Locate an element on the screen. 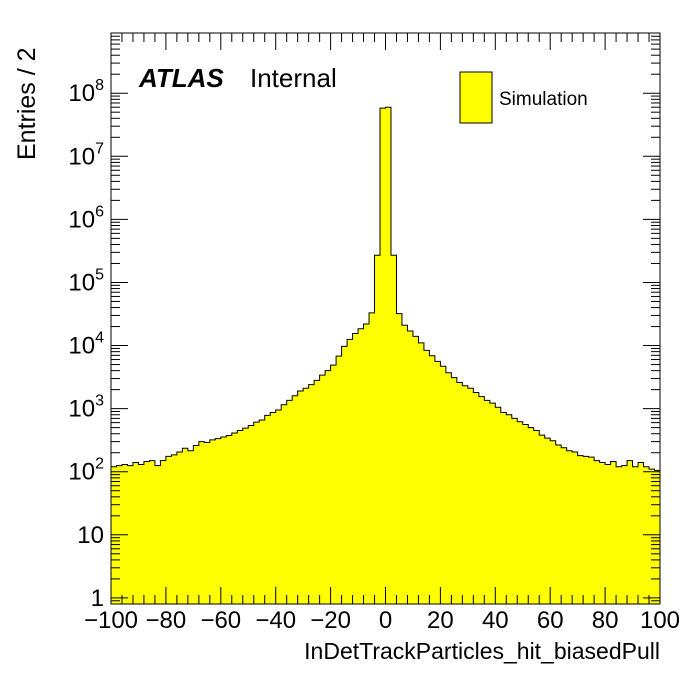 Image resolution: width=696 pixels, height=677 pixels. legend-label-simulation: Simulation is located at coordinates (543, 99).